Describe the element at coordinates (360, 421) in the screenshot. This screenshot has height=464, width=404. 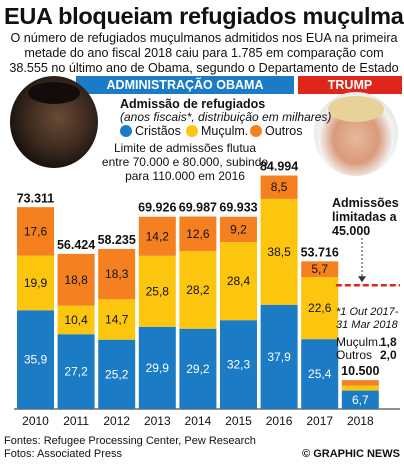
I see `tick-label-2018: 2018` at that location.